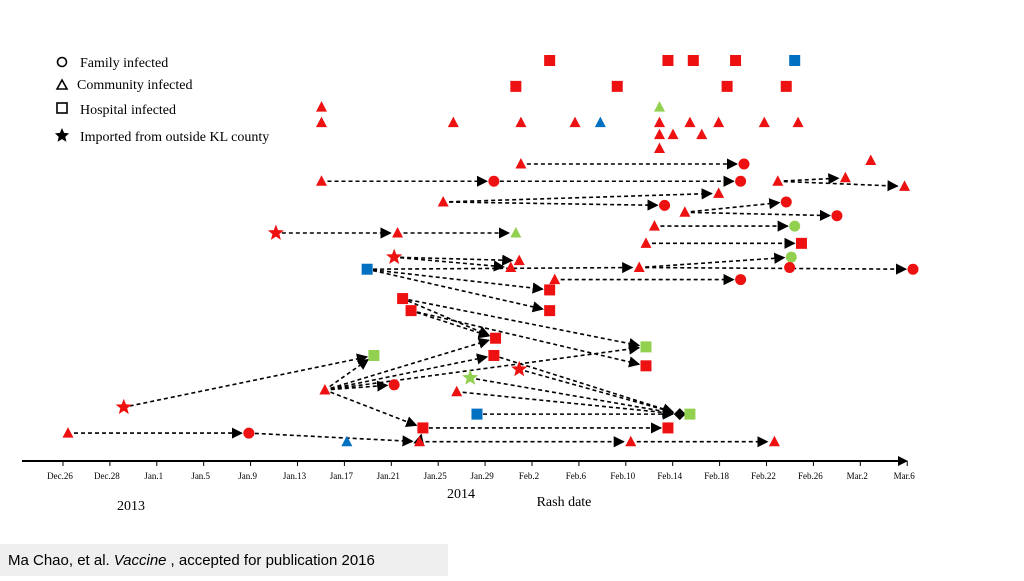 This screenshot has height=581, width=1024. I want to click on x-tick-label: Feb.6, so click(576, 476).